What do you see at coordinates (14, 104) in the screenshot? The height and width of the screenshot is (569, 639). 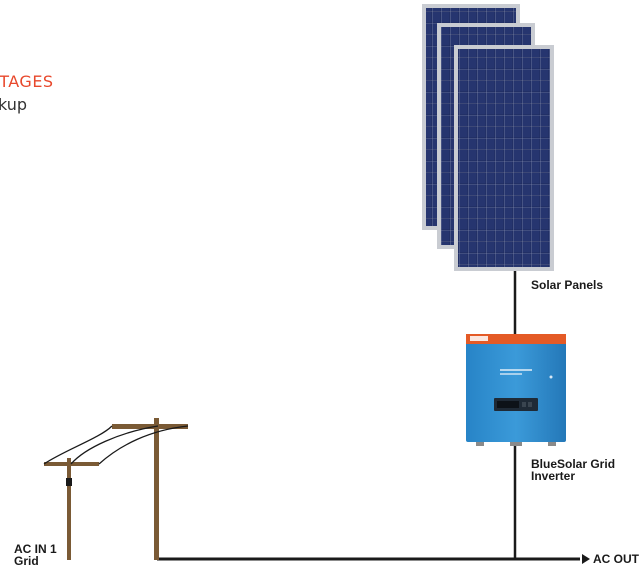 I see `section-subheading-fragment: kup` at bounding box center [14, 104].